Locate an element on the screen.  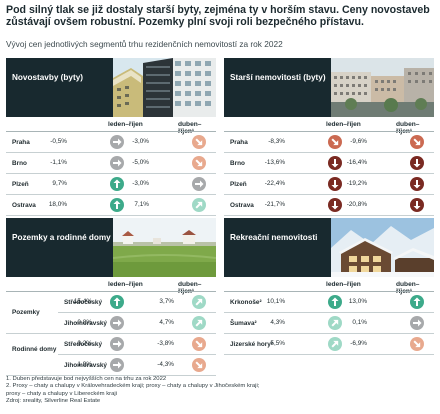
table-row: Ostrava 18,0% 7,1% is located at coordinates (111, 205).